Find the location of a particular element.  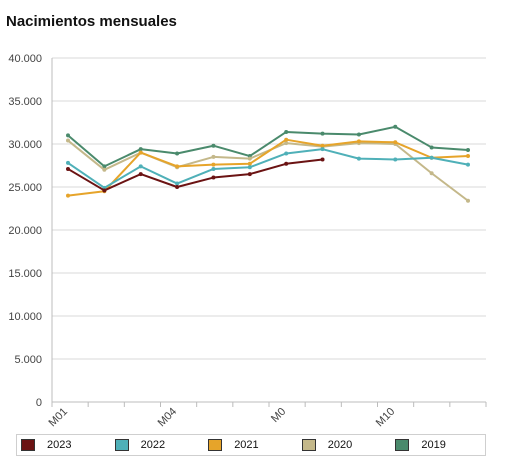

legend-item-2023: 2023 is located at coordinates (64, 445).